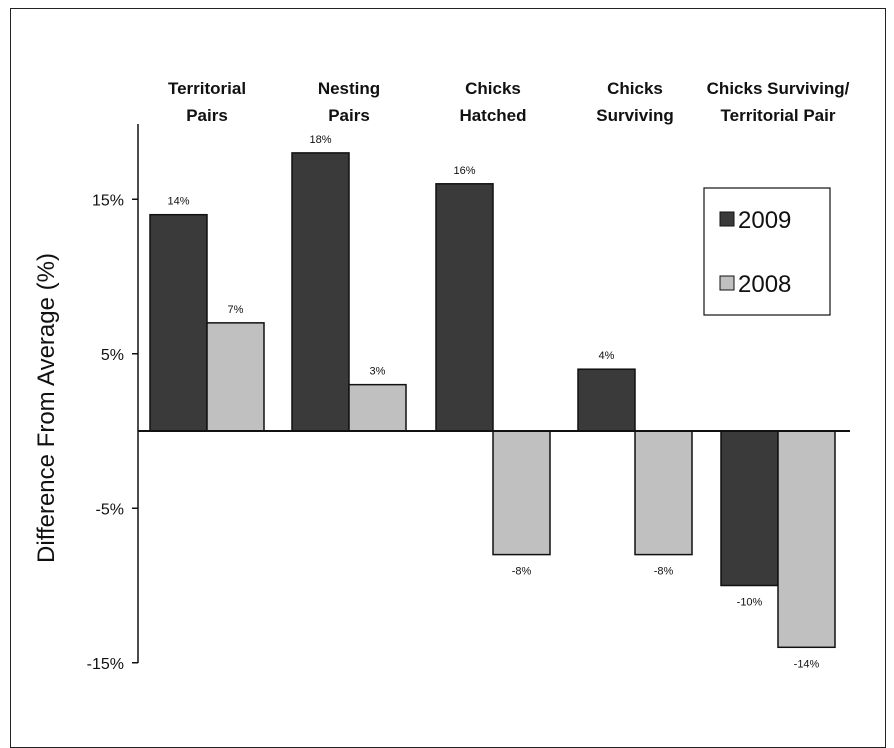 The height and width of the screenshot is (748, 894). I want to click on data-label-2008: -14%, so click(807, 664).